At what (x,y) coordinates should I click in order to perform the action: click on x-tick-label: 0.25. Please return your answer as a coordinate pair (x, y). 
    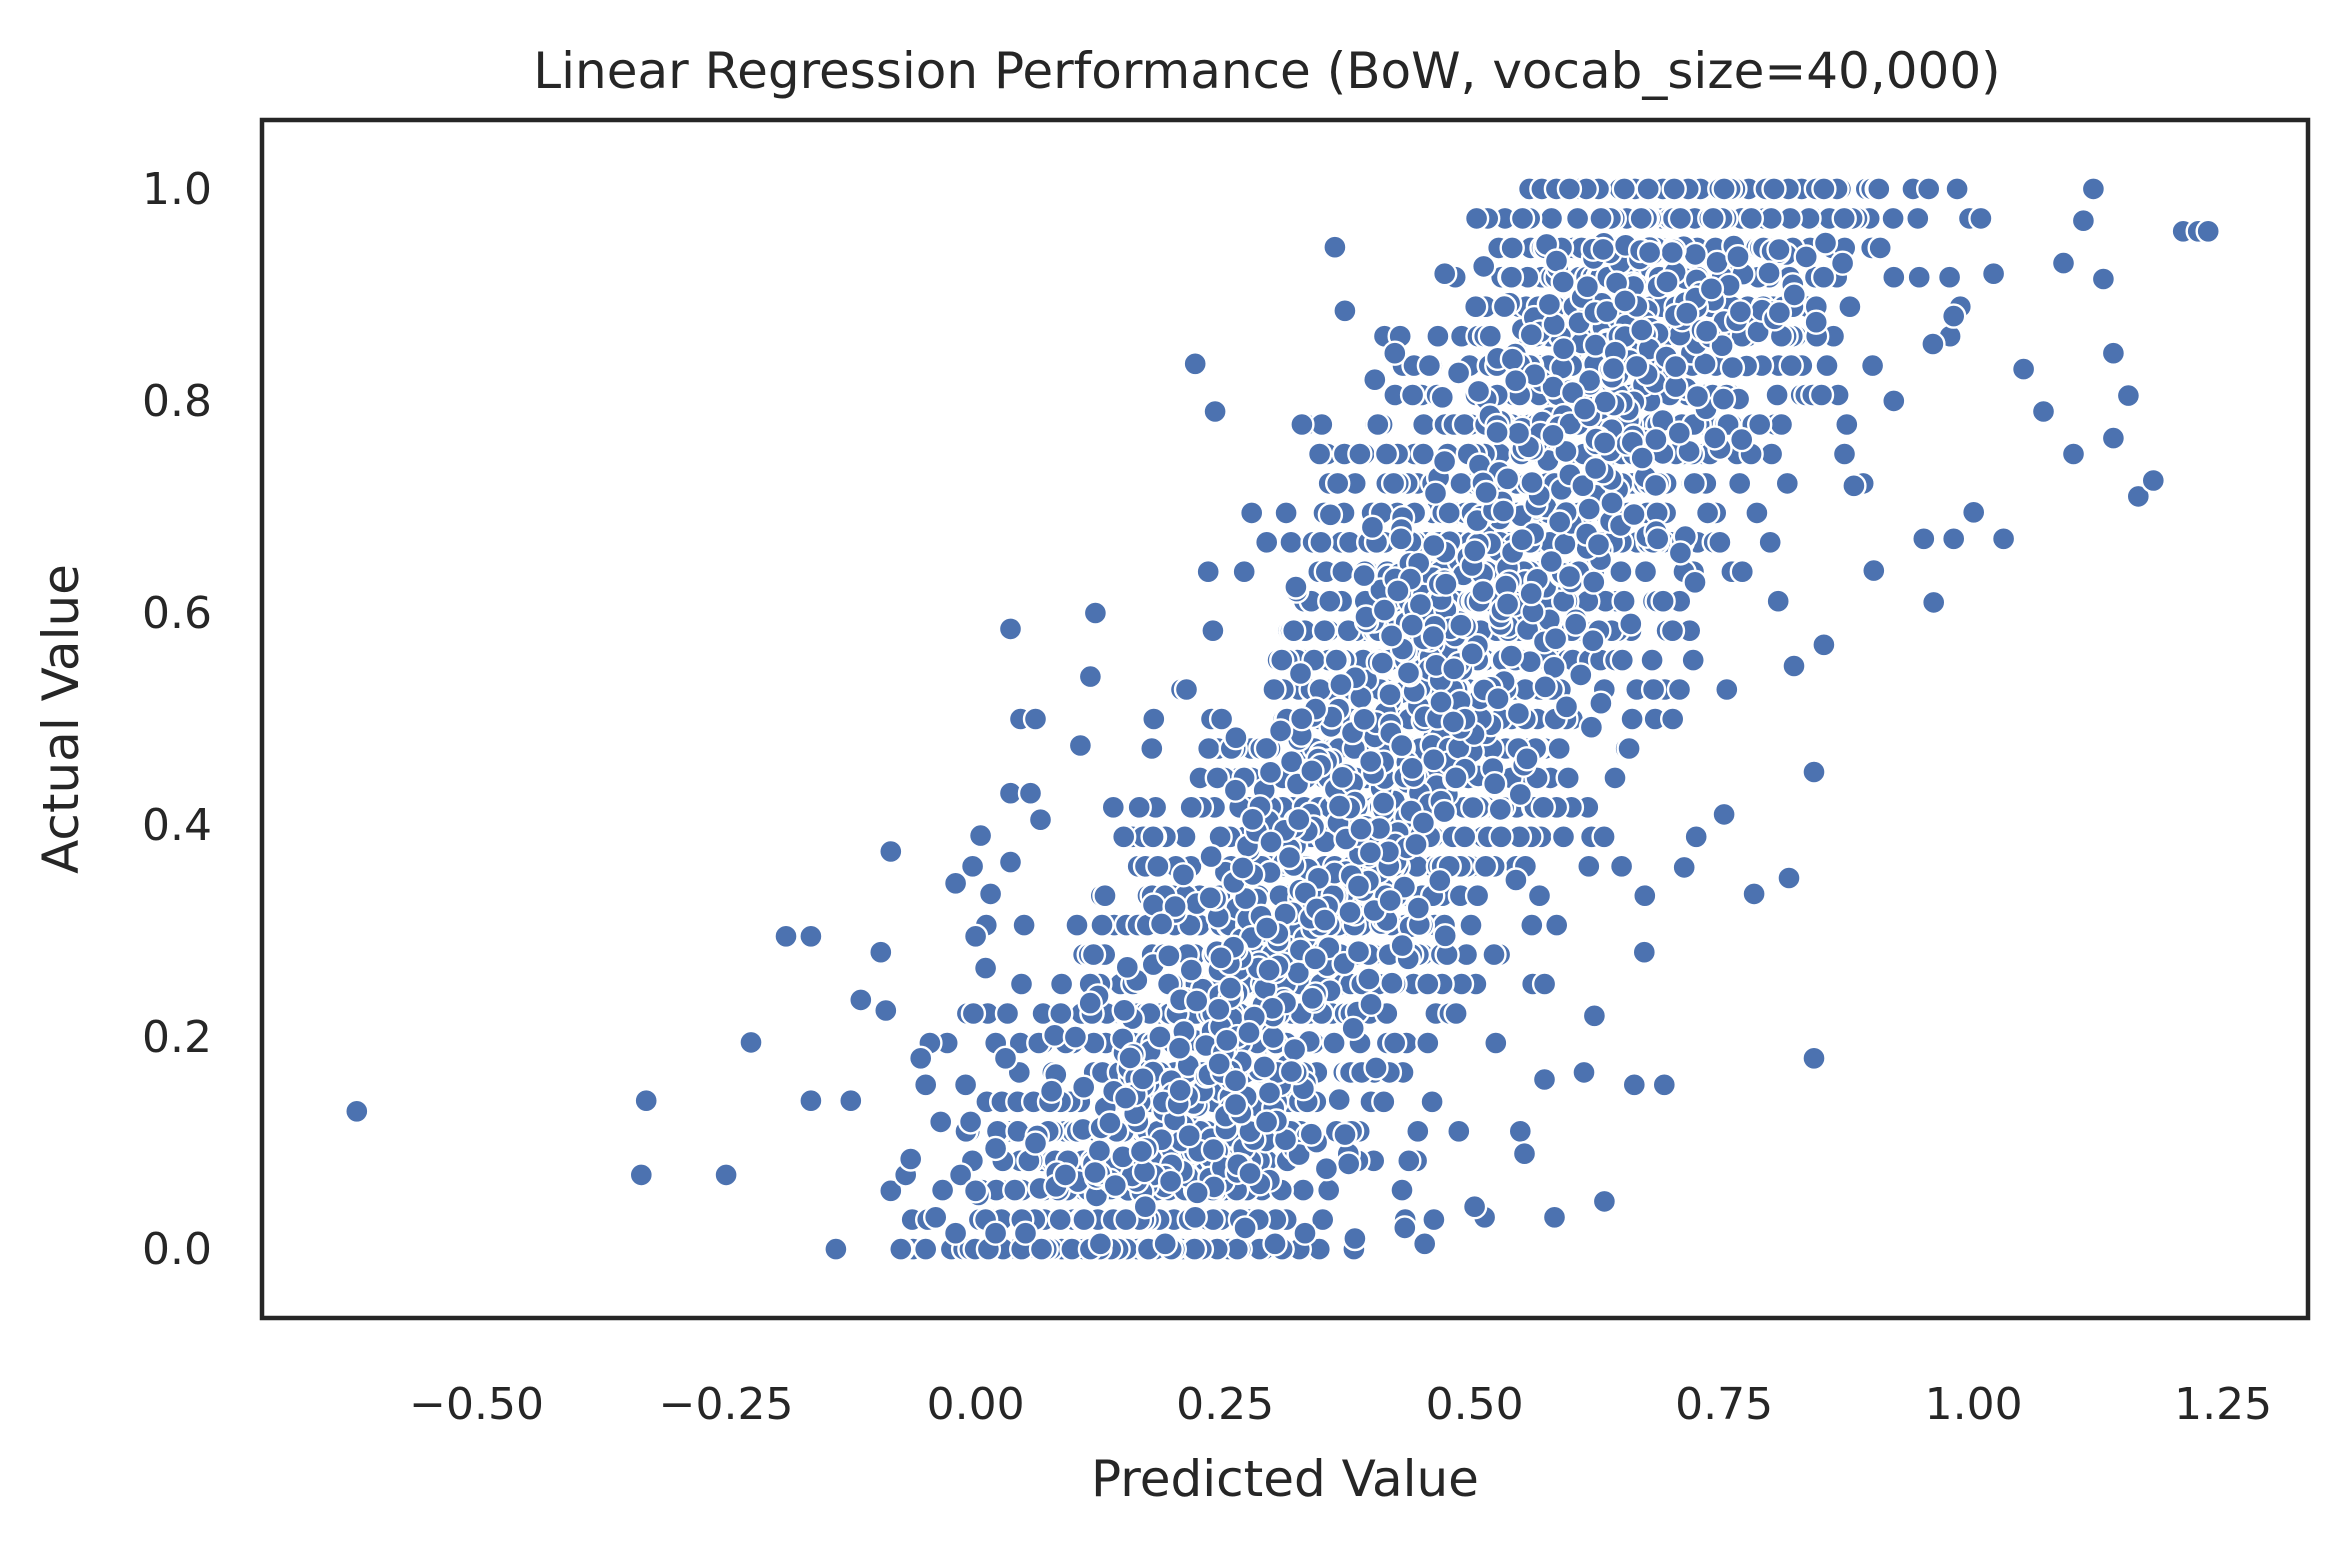
    Looking at the image, I should click on (1225, 1404).